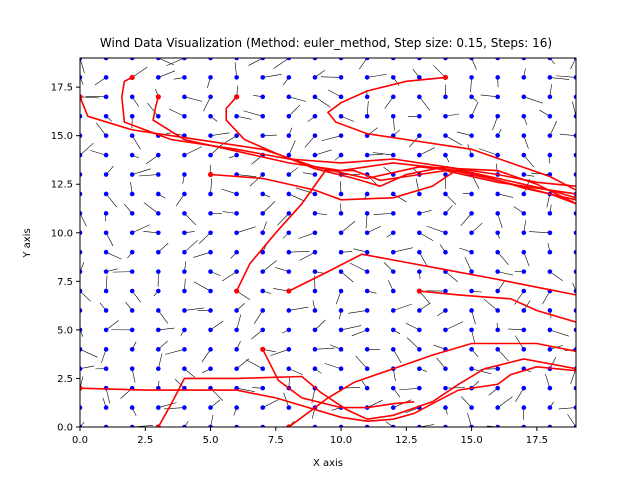  What do you see at coordinates (366, 392) in the screenshot?
I see `trajectory-line` at bounding box center [366, 392].